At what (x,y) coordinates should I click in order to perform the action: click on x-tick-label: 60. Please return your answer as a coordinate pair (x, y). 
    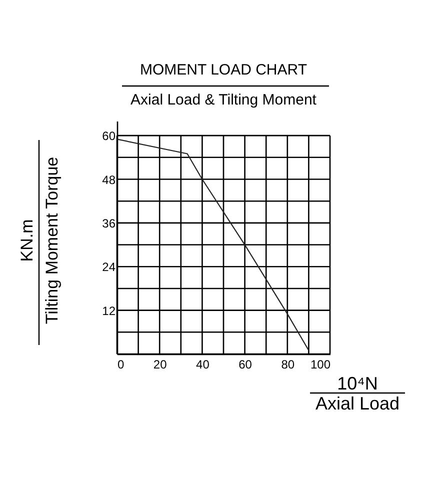
    Looking at the image, I should click on (245, 365).